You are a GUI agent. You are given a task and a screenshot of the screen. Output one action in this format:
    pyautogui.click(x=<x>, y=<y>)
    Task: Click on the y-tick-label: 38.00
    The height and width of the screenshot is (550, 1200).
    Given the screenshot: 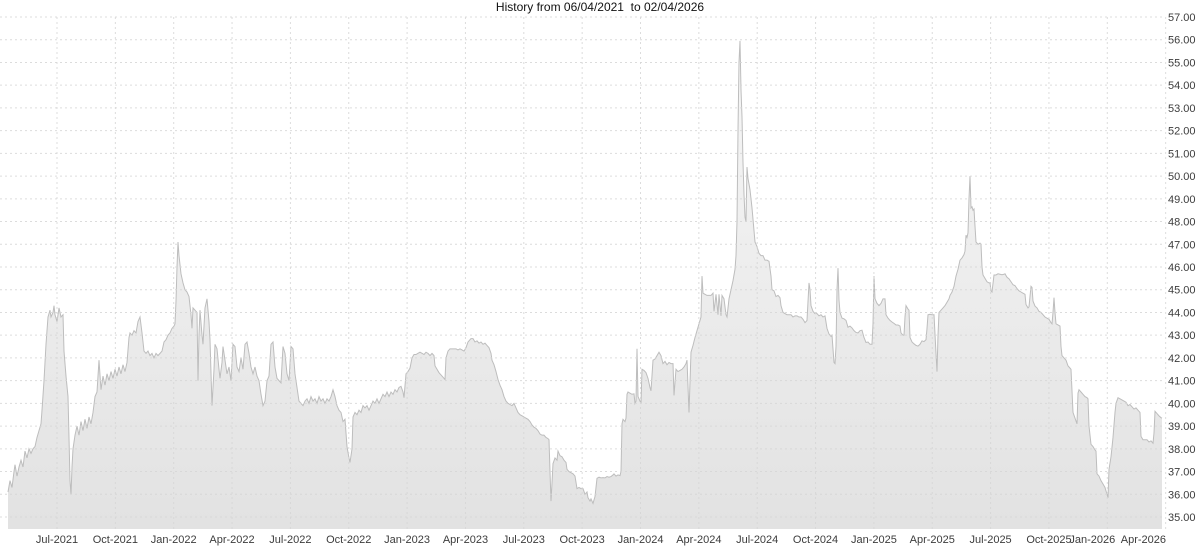 What is the action you would take?
    pyautogui.click(x=1182, y=450)
    